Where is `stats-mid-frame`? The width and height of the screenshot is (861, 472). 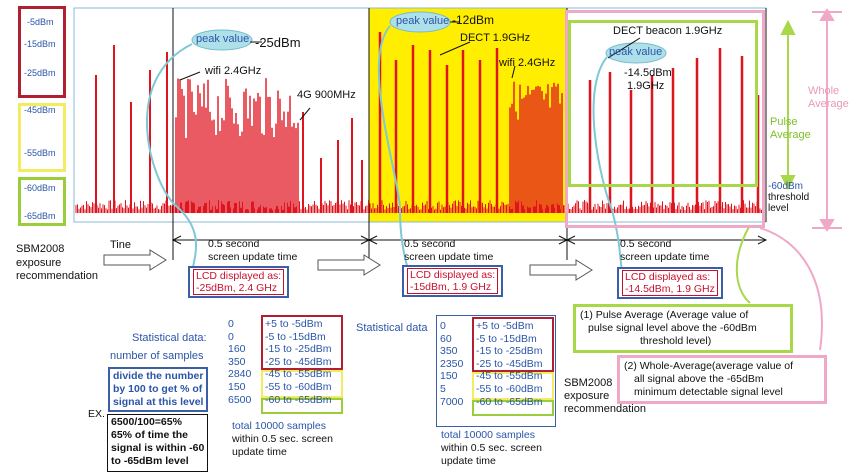 stats-mid-frame is located at coordinates (496, 371).